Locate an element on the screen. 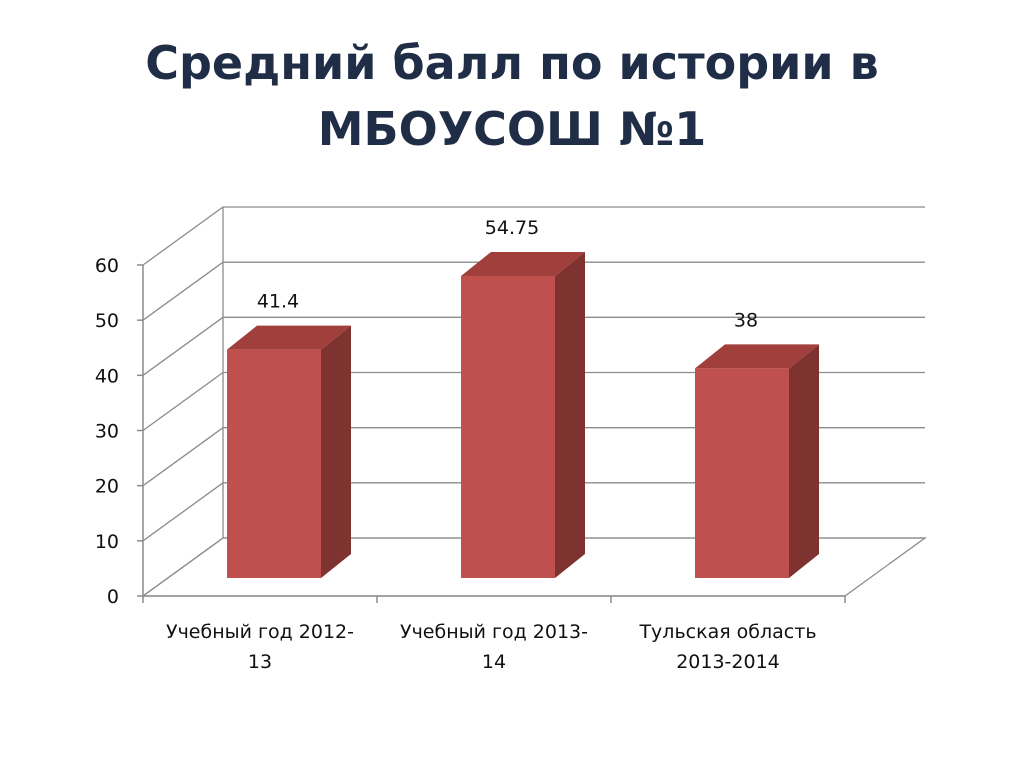  y-tick-label: 0 is located at coordinates (113, 597).